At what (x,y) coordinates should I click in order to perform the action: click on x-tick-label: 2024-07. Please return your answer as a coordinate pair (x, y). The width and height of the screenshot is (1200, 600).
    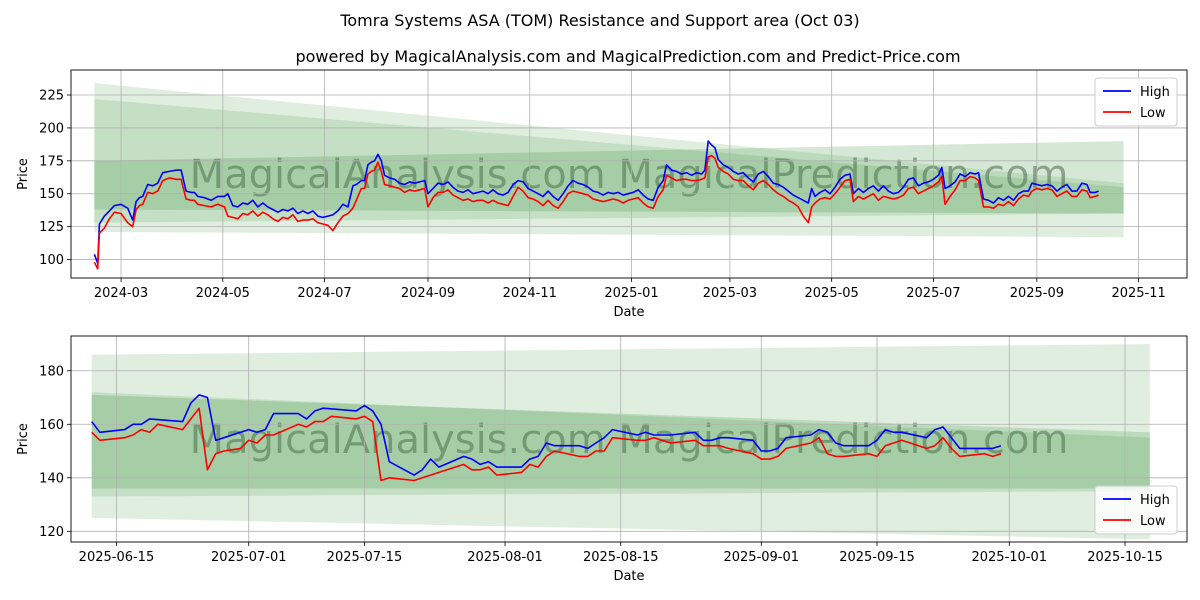
    Looking at the image, I should click on (324, 293).